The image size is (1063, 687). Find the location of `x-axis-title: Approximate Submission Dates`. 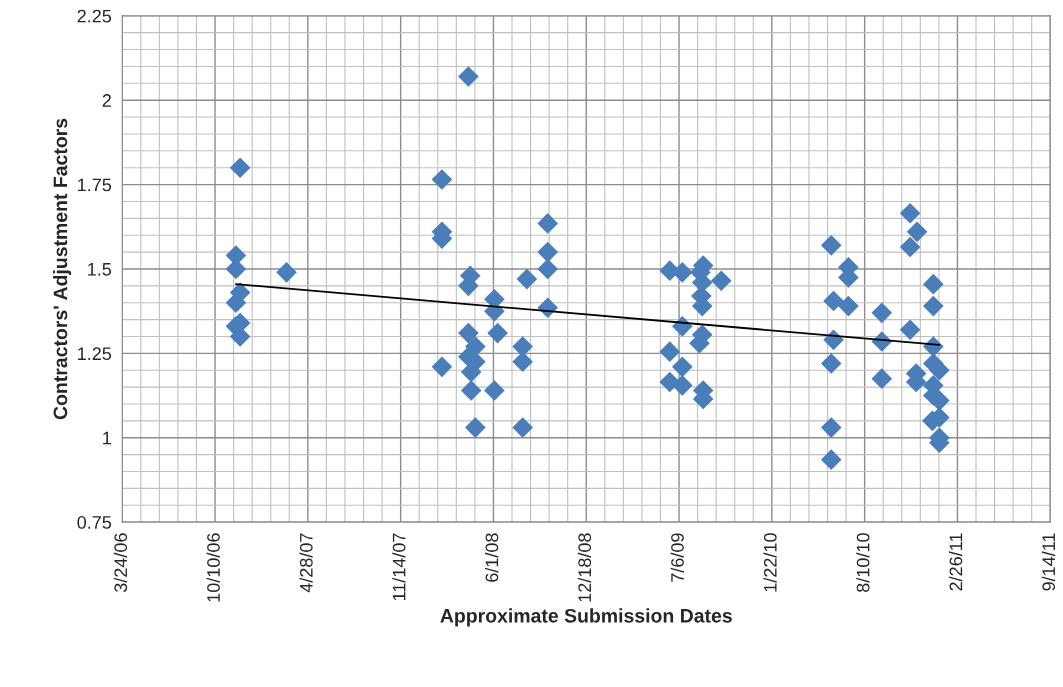

x-axis-title: Approximate Submission Dates is located at coordinates (586, 617).